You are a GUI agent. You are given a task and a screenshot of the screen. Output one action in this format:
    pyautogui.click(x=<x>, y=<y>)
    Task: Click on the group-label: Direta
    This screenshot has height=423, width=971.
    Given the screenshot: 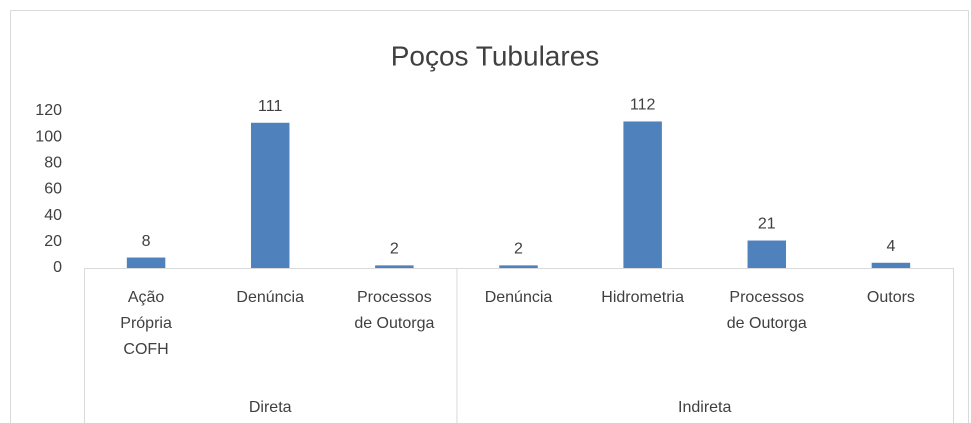 What is the action you would take?
    pyautogui.click(x=270, y=407)
    